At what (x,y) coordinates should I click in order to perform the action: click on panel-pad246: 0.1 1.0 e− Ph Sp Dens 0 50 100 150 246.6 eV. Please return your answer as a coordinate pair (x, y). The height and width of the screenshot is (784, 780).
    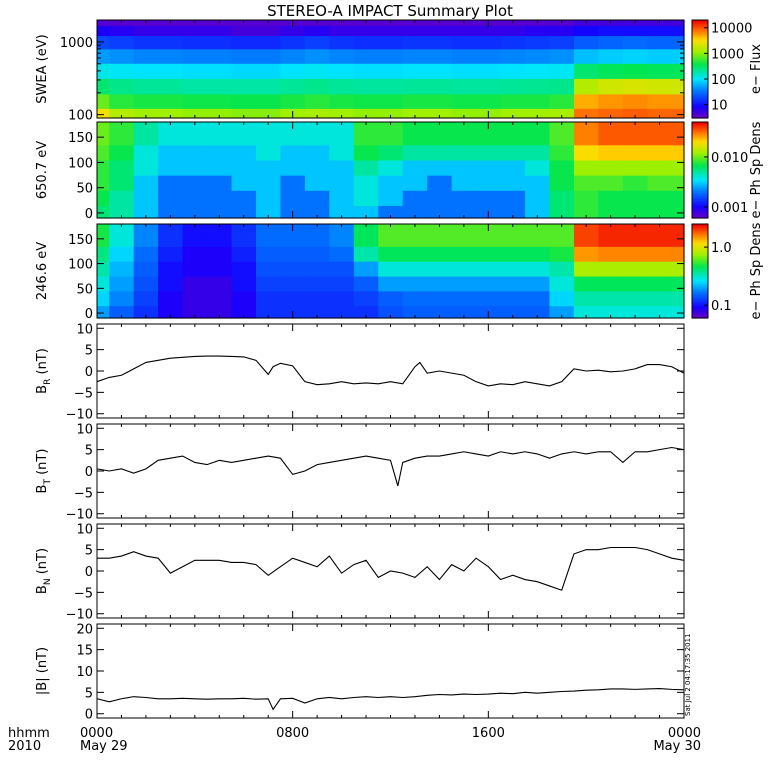
    Looking at the image, I should click on (399, 272).